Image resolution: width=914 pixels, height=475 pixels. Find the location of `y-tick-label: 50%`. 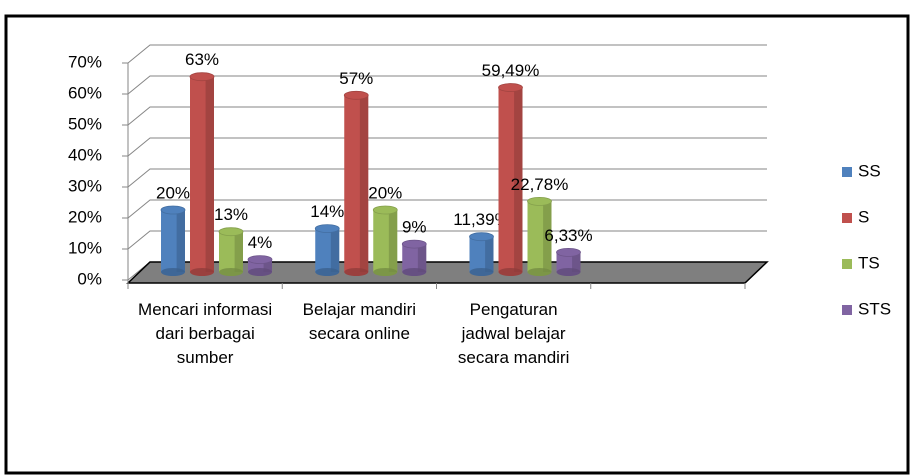

y-tick-label: 50% is located at coordinates (85, 123).